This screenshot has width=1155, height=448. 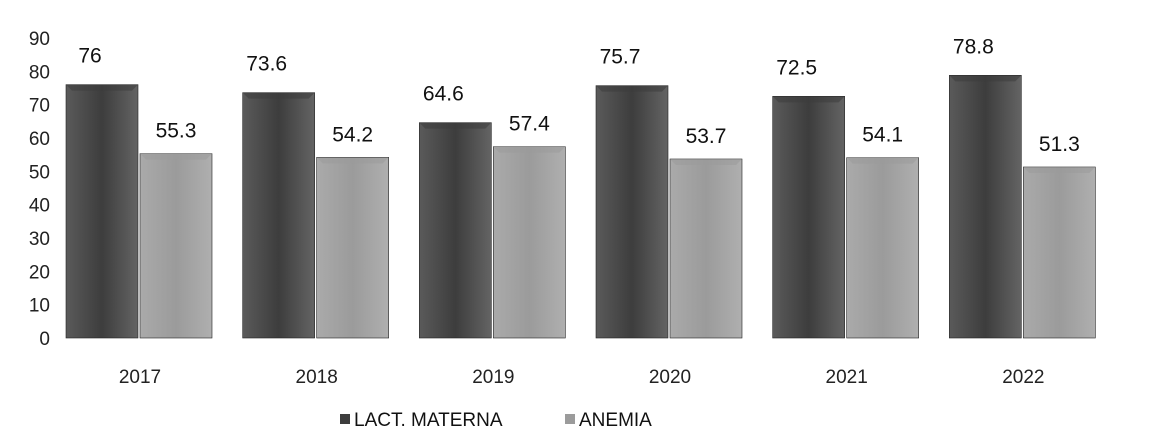 What do you see at coordinates (102, 211) in the screenshot?
I see `bar-lact-materna-2017` at bounding box center [102, 211].